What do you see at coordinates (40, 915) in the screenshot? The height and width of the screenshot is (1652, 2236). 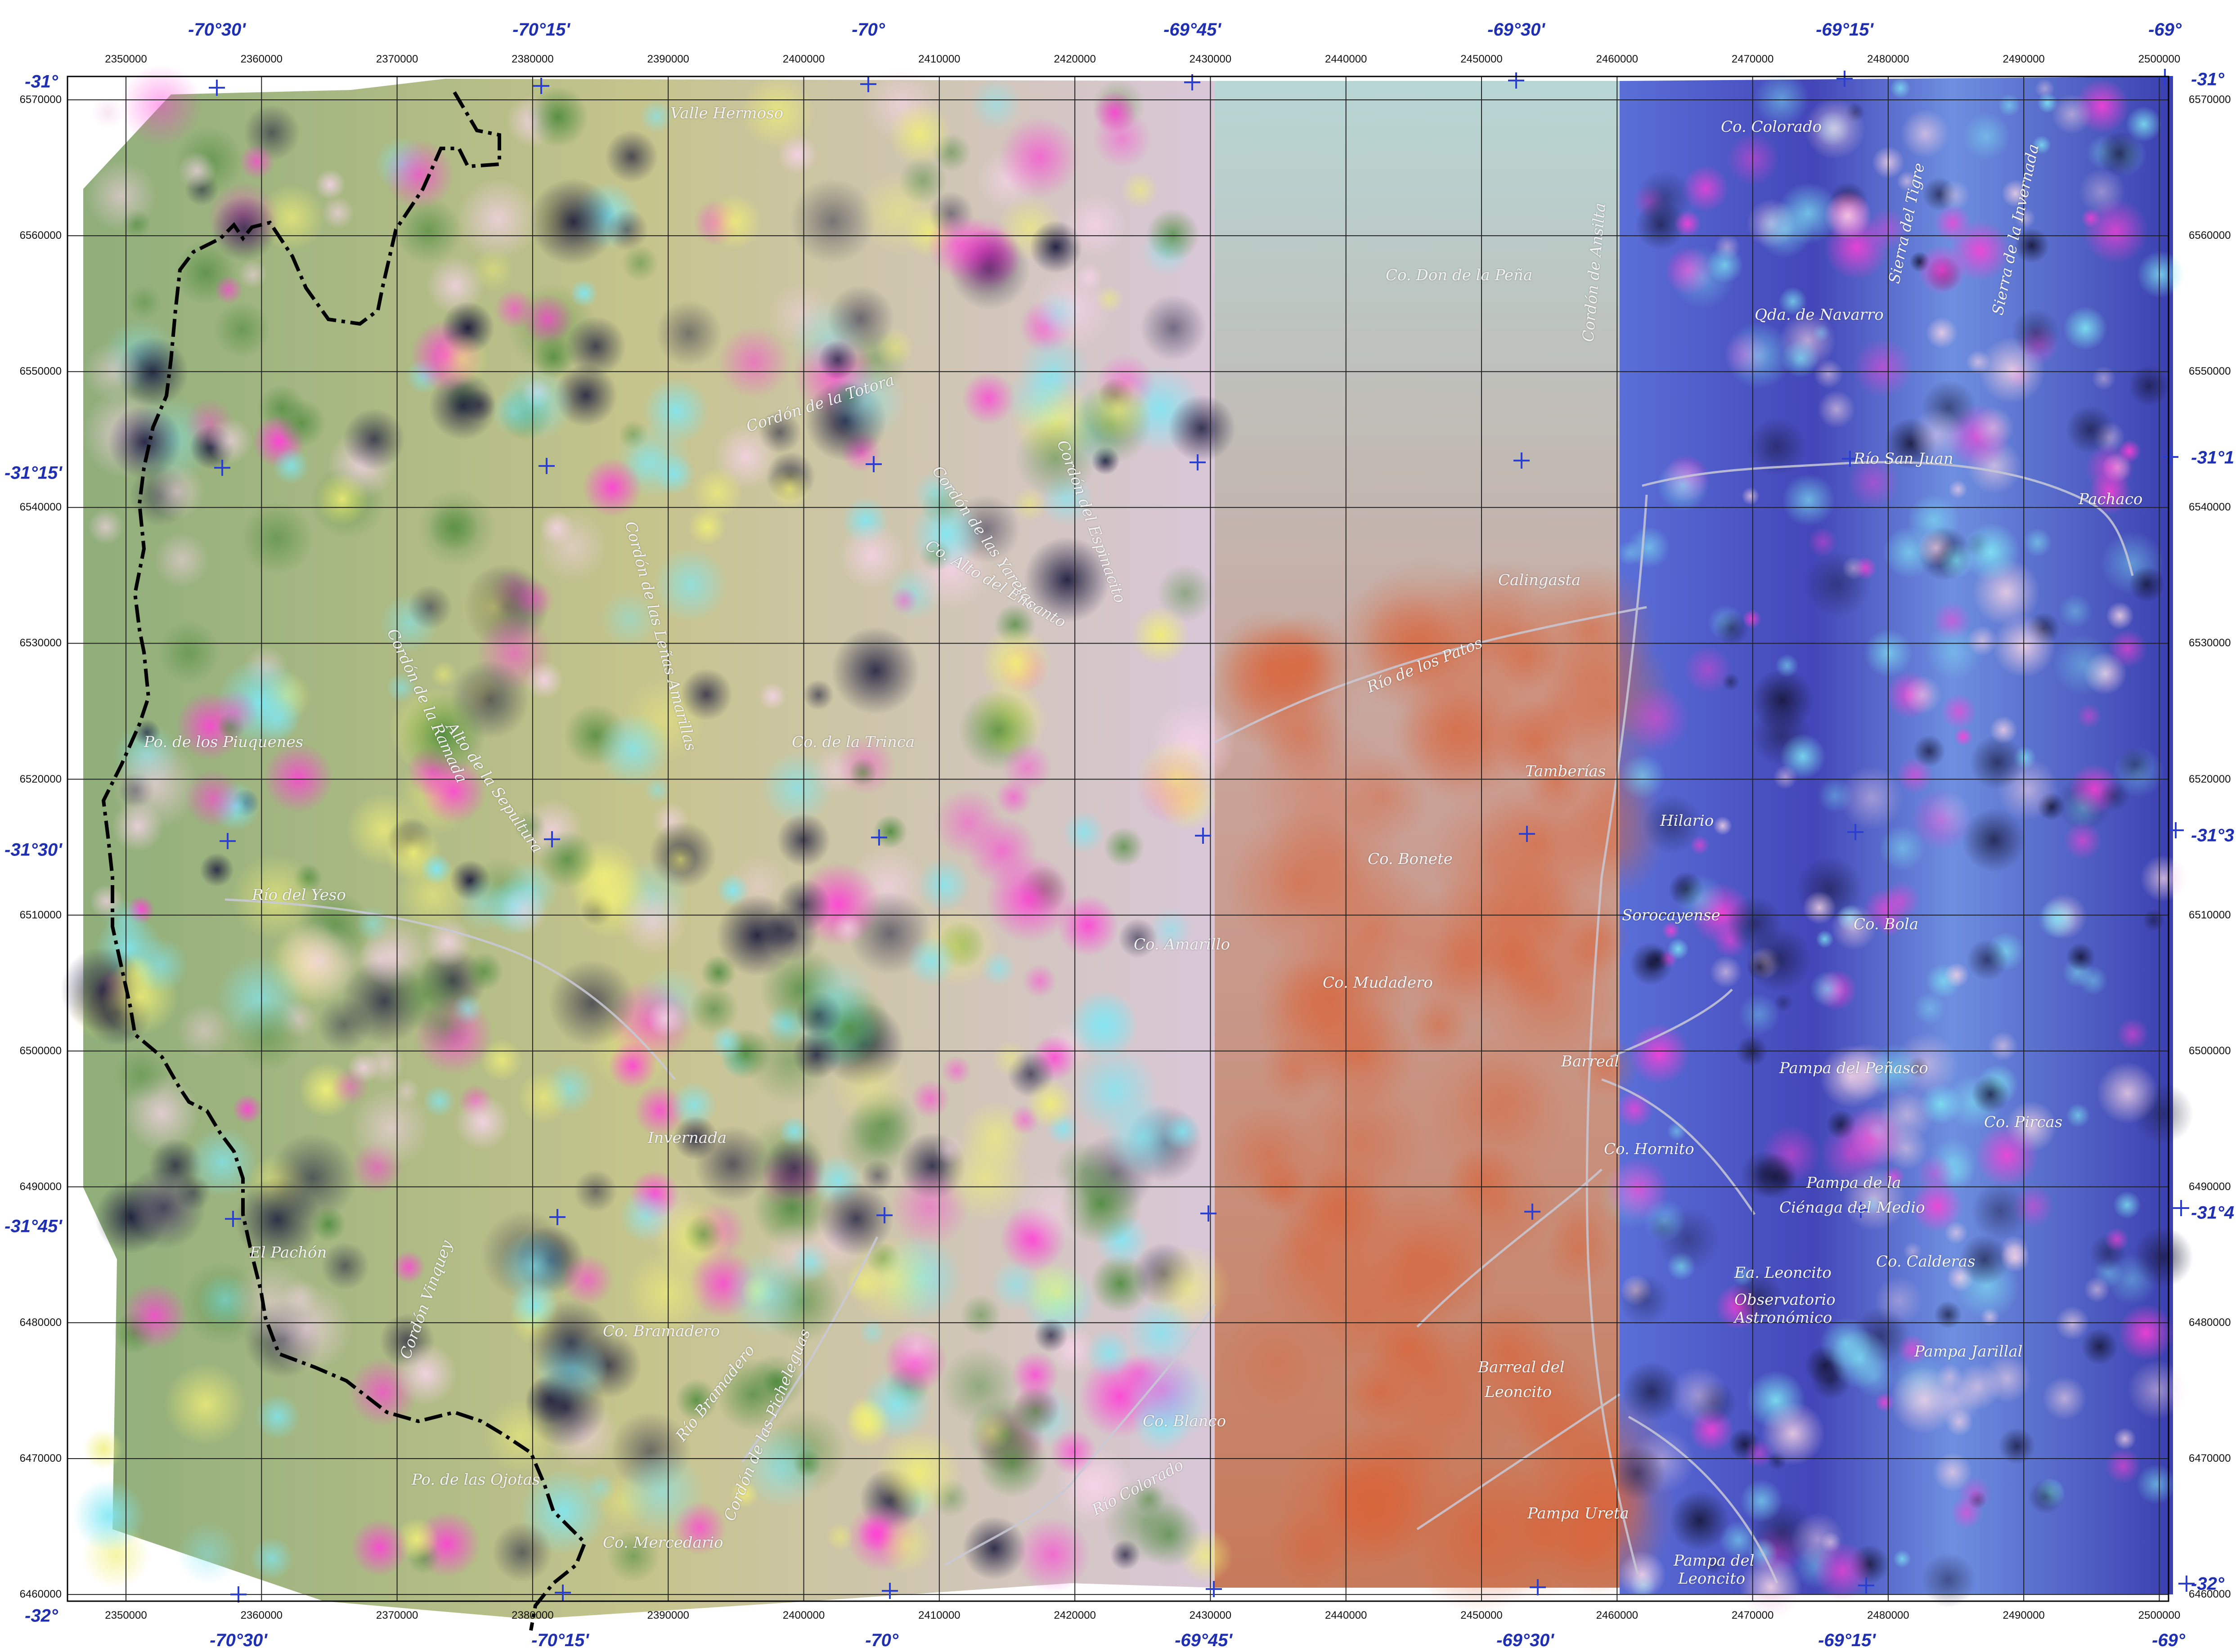 I see `northing-label: 6510000` at bounding box center [40, 915].